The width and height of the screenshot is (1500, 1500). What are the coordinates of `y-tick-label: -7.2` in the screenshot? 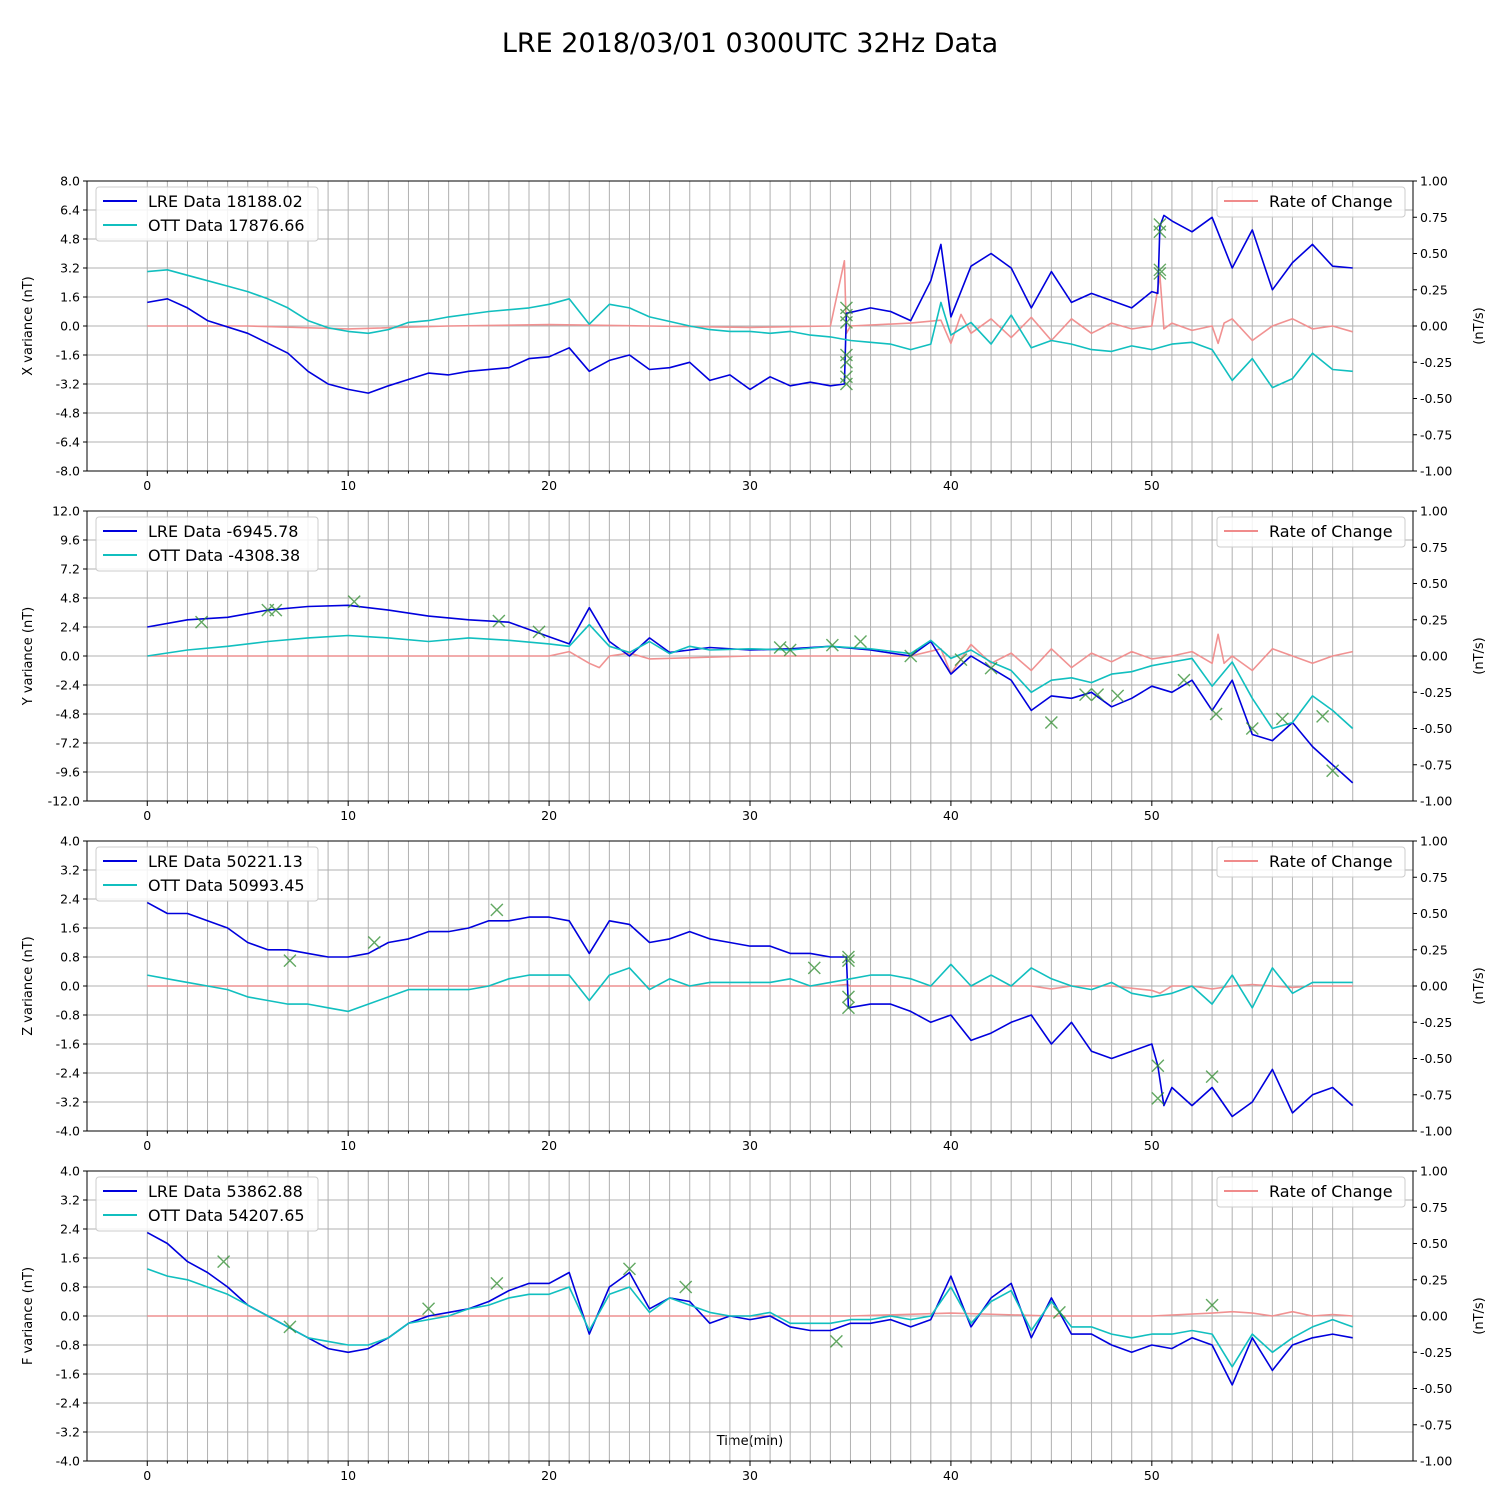 It's located at (68, 743).